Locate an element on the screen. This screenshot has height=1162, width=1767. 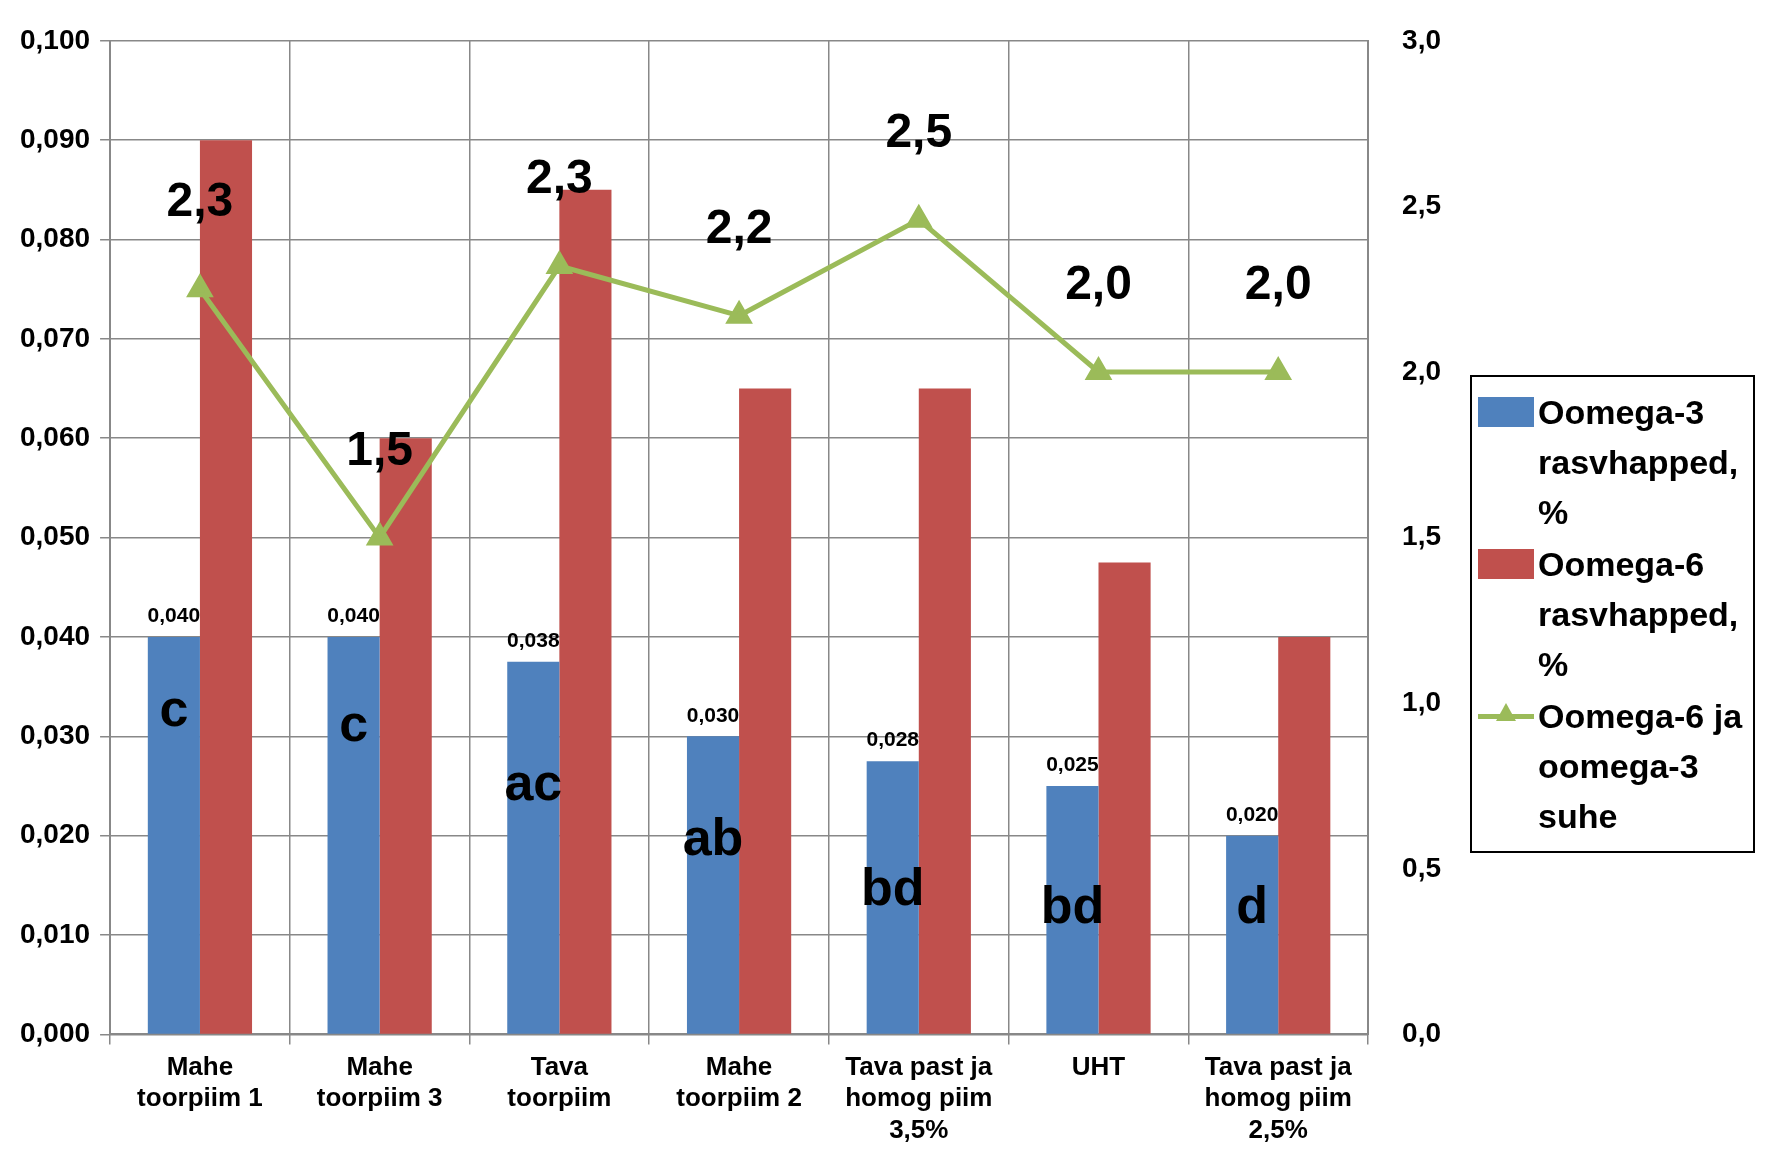
y-tick-label: 0,080 is located at coordinates (55, 238).